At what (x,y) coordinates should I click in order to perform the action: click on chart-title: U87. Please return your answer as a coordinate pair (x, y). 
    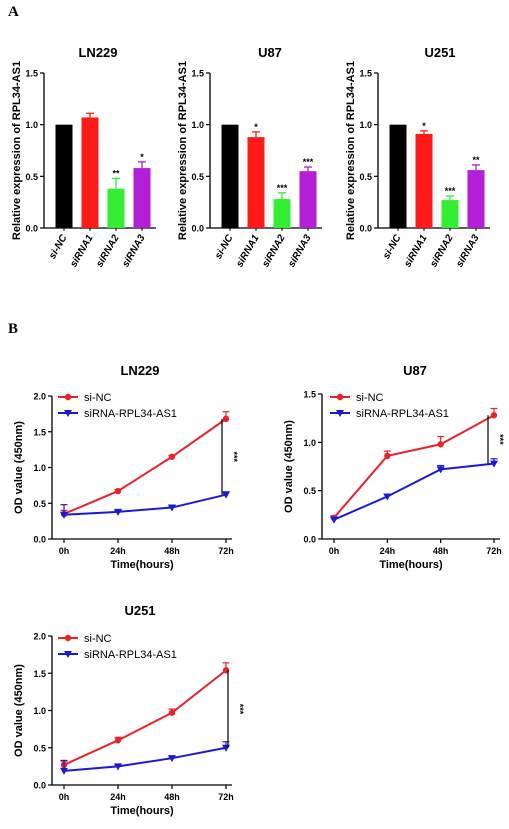
    Looking at the image, I should click on (415, 370).